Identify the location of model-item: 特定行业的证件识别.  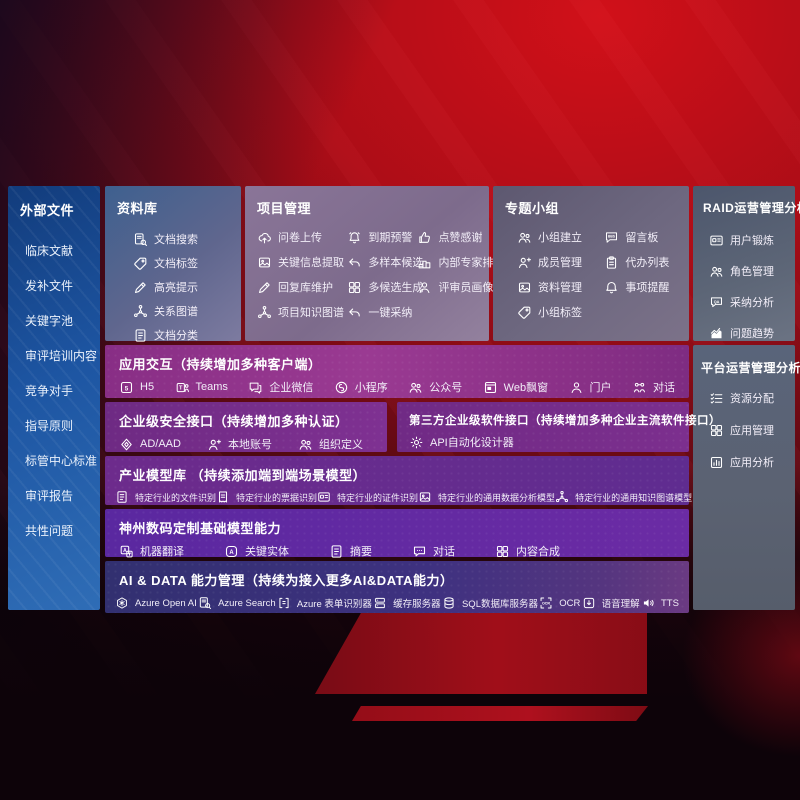
(367, 497).